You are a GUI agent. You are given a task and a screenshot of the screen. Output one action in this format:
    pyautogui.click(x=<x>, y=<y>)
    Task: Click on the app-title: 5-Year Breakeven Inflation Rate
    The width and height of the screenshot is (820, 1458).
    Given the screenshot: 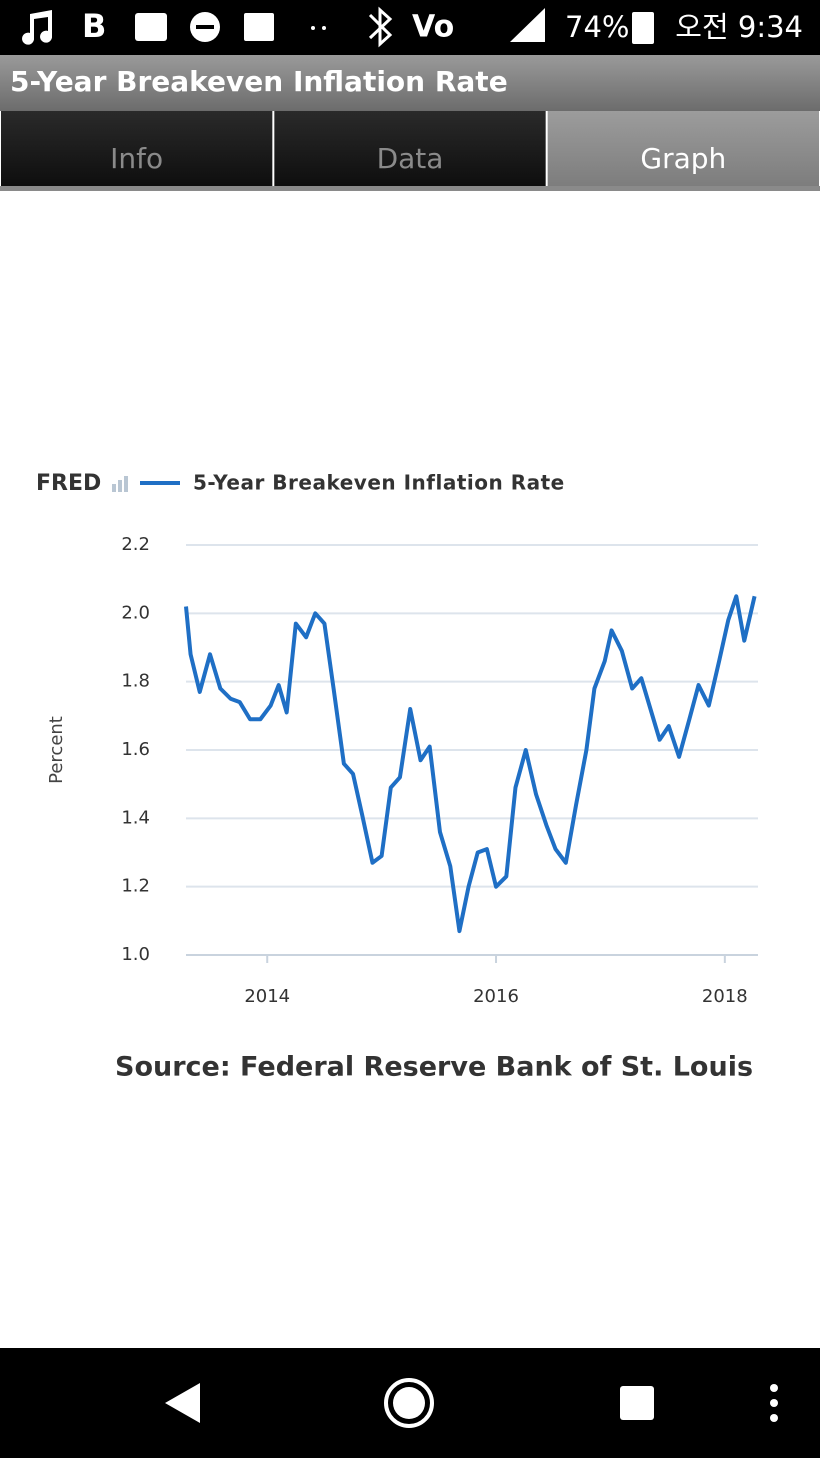 What is the action you would take?
    pyautogui.click(x=259, y=81)
    